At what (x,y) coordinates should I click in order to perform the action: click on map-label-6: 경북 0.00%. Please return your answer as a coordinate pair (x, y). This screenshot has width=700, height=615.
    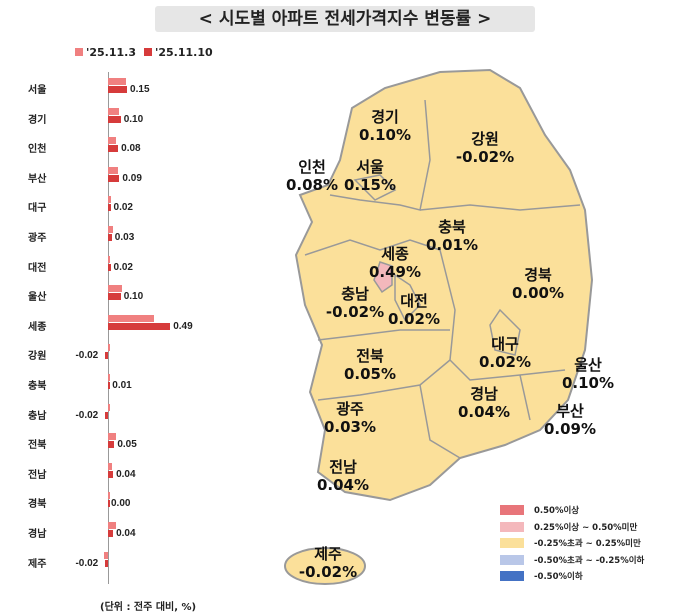
    Looking at the image, I should click on (538, 284).